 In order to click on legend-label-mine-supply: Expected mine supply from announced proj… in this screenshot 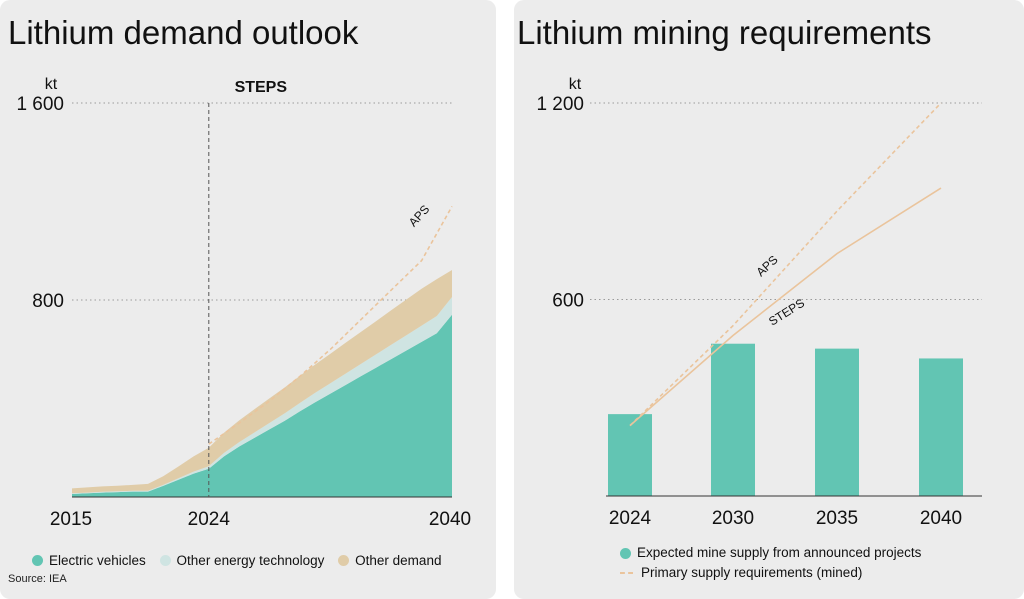, I will do `click(779, 552)`.